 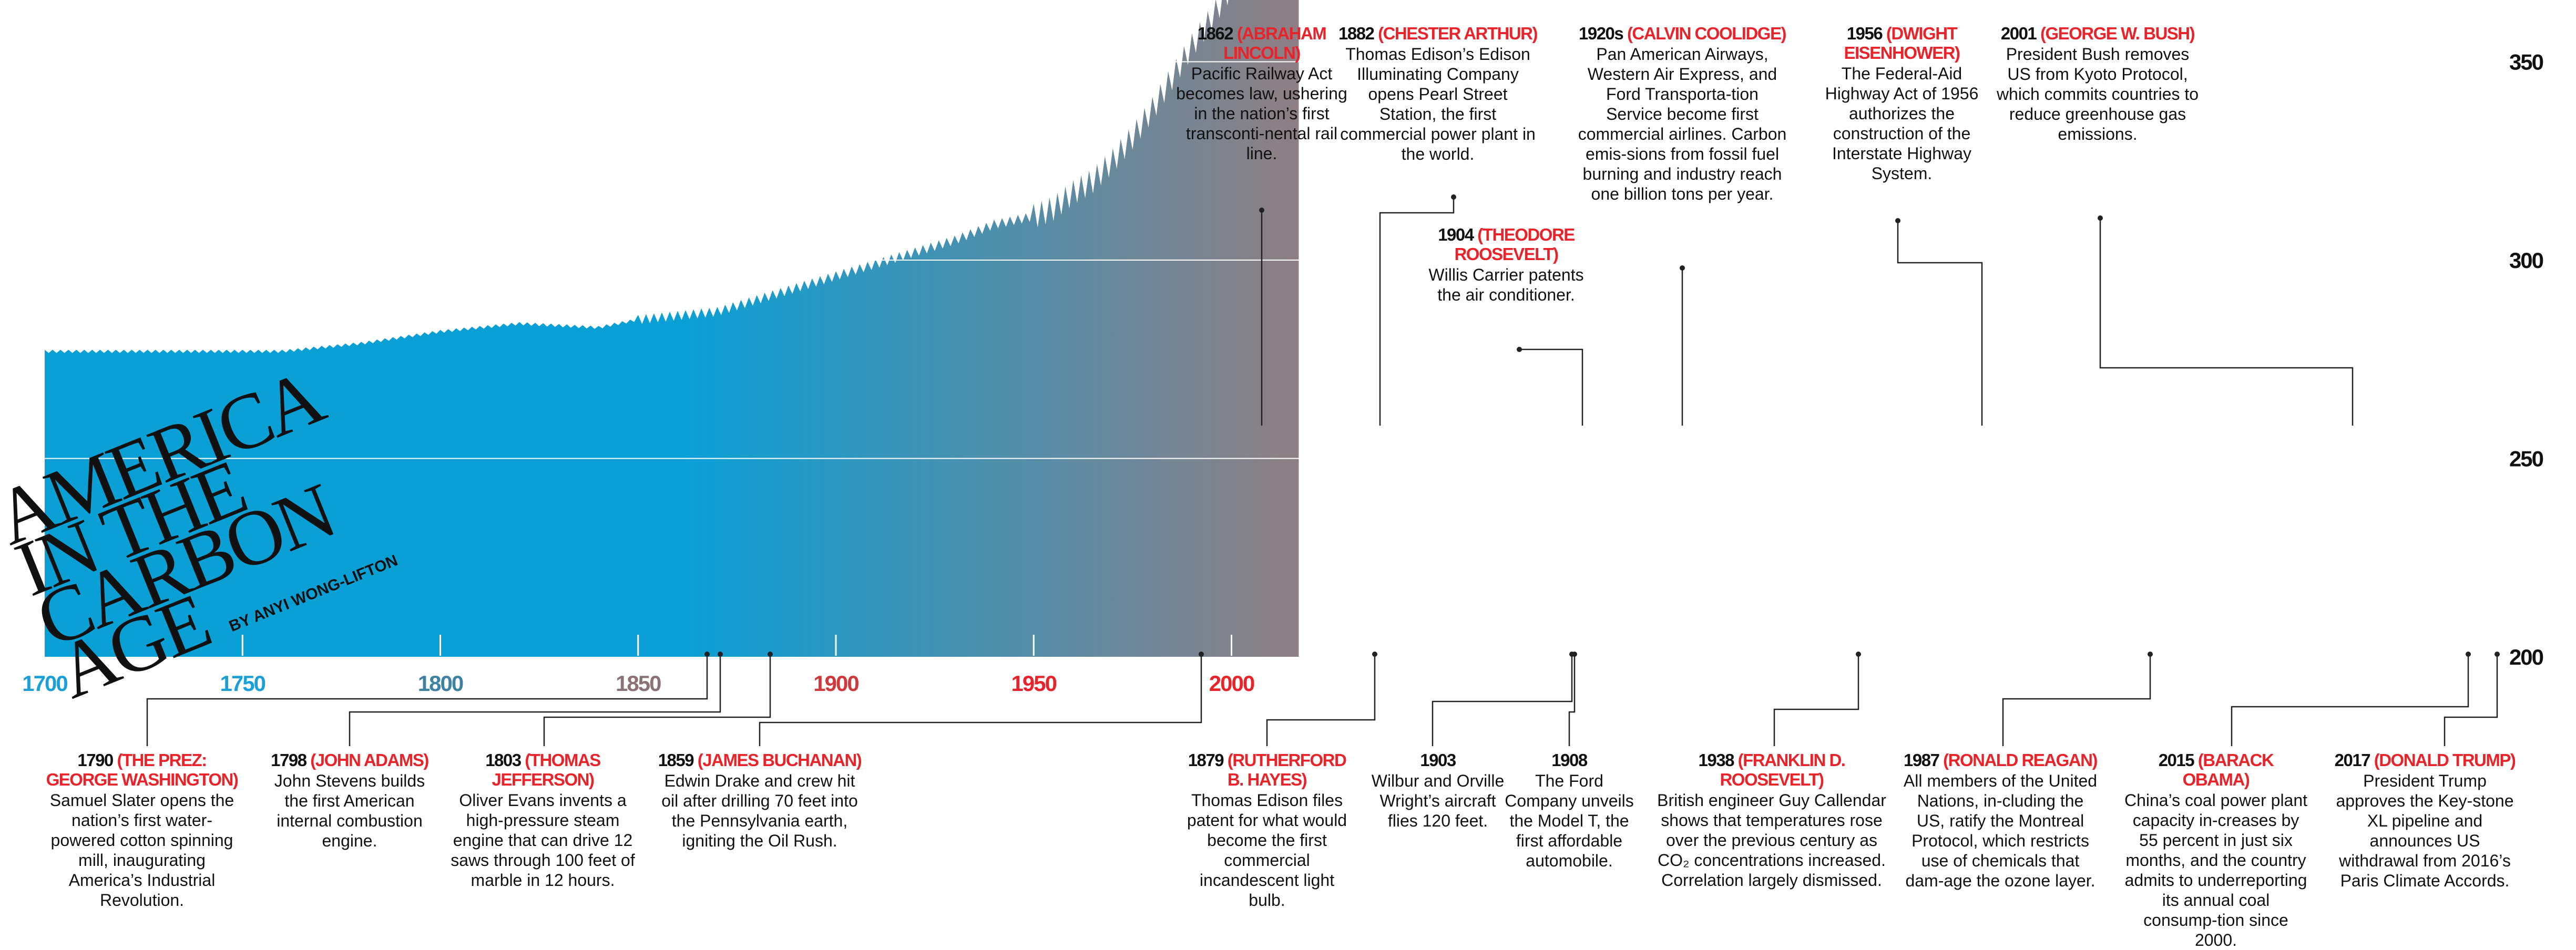 I want to click on event-heading: 1920s (CALVIN COOLIDGE), so click(x=1682, y=33).